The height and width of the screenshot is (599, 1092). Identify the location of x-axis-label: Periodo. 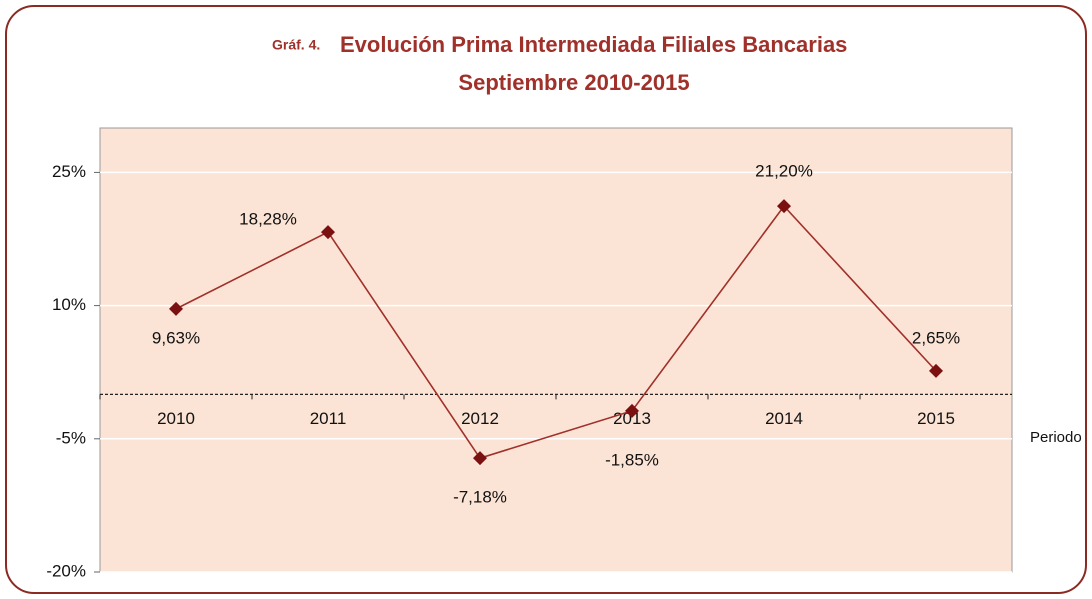
(1056, 437).